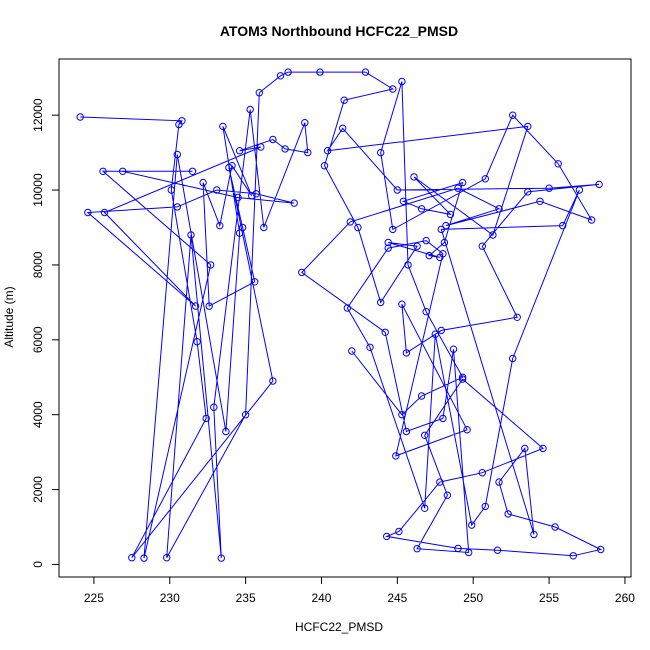 This screenshot has width=650, height=650. I want to click on x-tick-label-2: 235, so click(246, 598).